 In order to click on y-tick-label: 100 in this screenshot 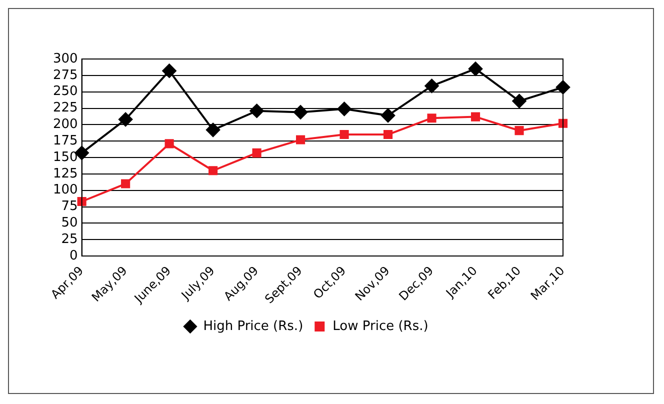, I will do `click(65, 190)`.